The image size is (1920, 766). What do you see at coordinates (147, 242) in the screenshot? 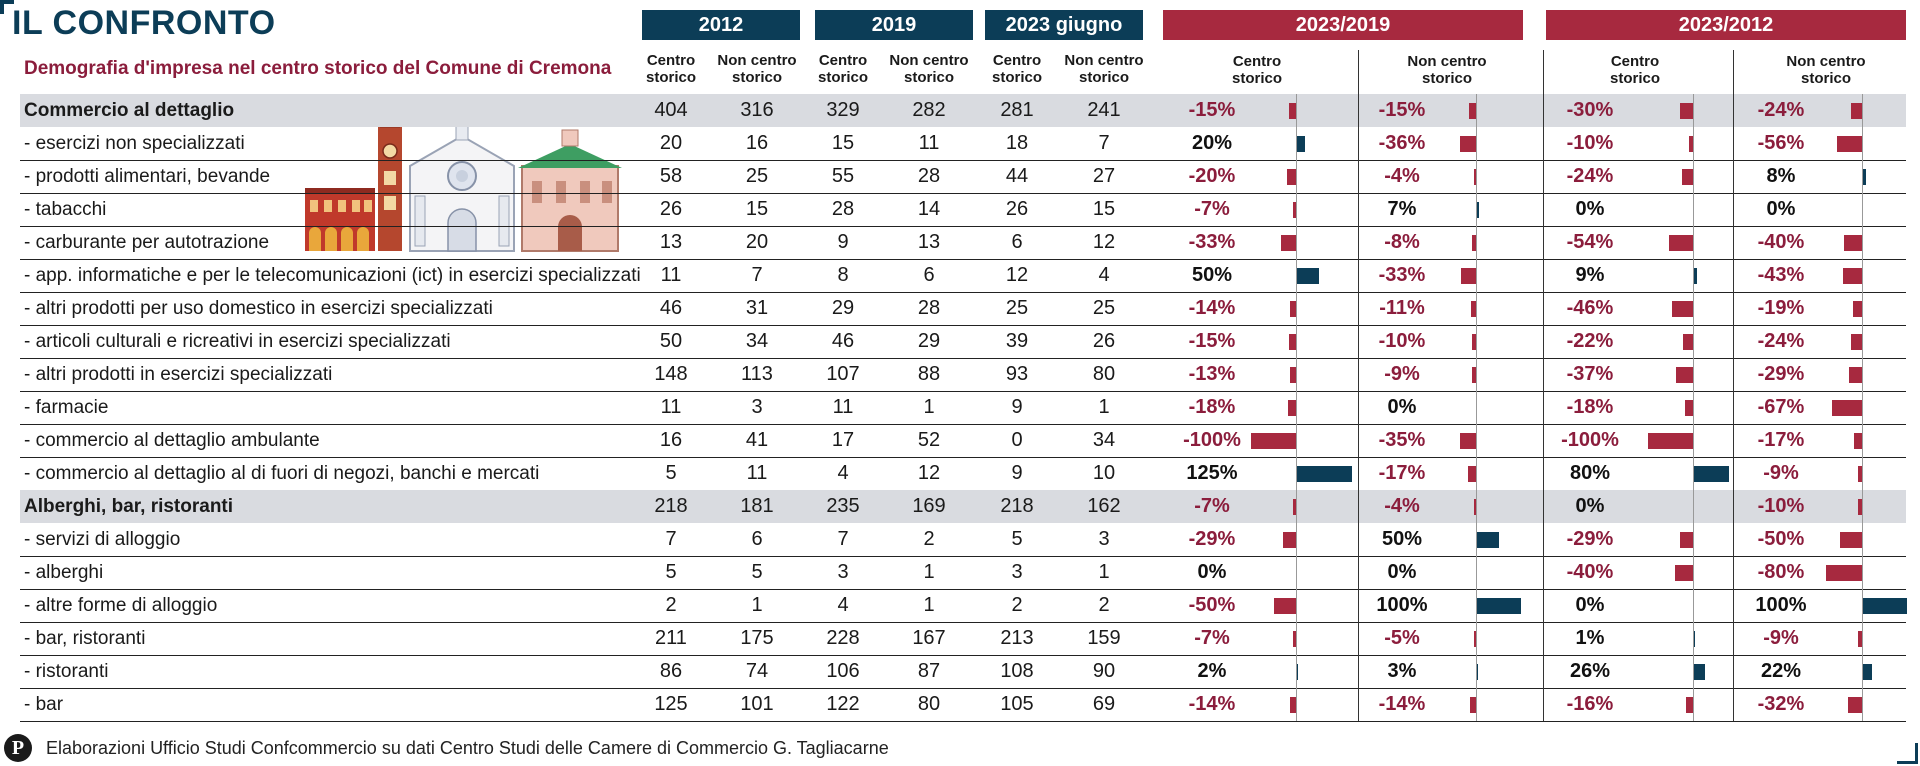
I see `row-label: - carburante per autotrazione` at bounding box center [147, 242].